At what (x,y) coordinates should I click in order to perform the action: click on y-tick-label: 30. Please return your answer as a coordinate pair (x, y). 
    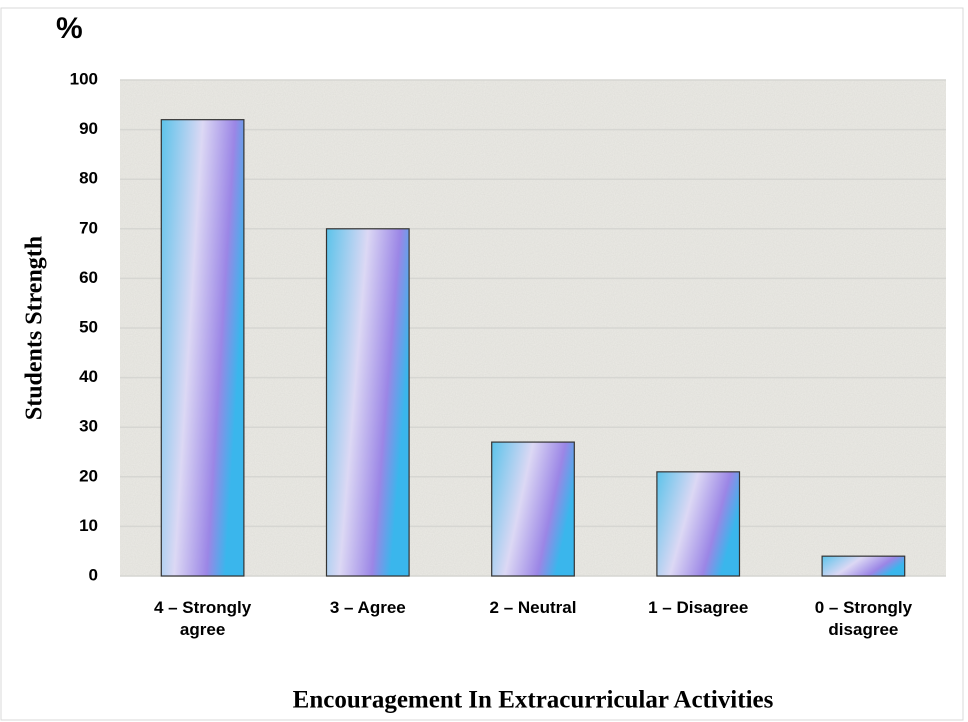
    Looking at the image, I should click on (88, 426).